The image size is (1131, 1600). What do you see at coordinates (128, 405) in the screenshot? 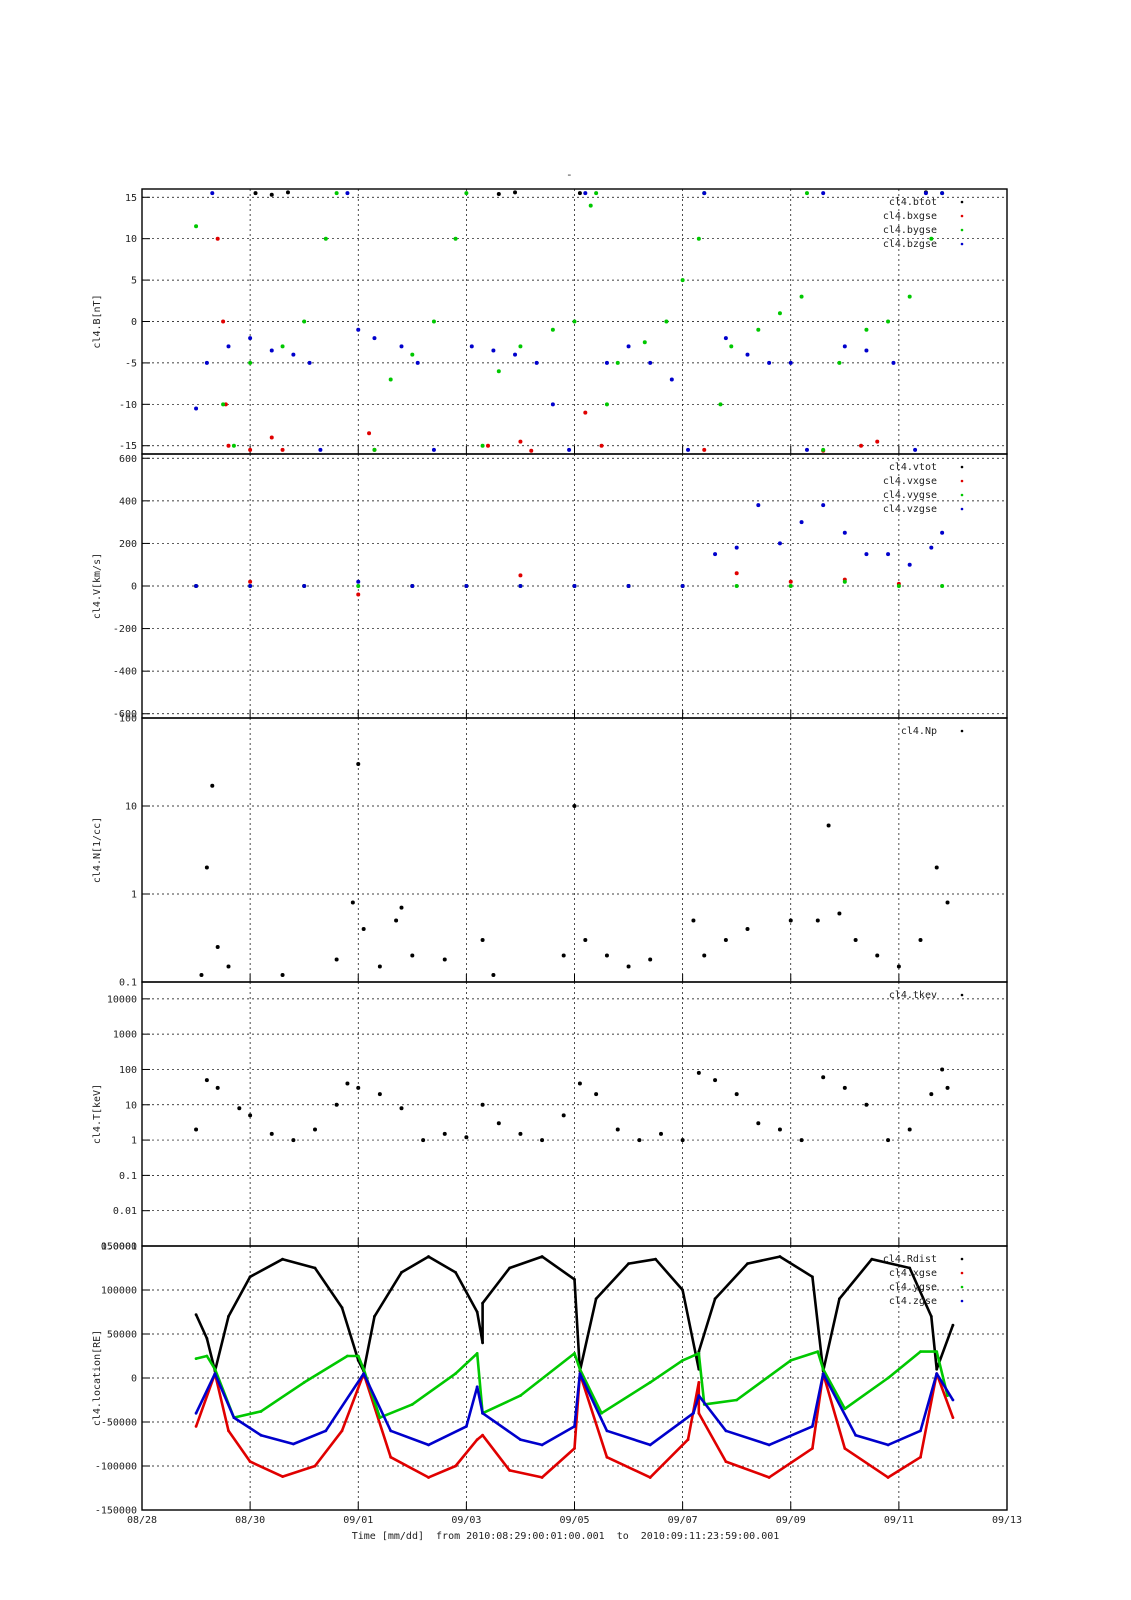
I see `y-tick-label: -10` at bounding box center [128, 405].